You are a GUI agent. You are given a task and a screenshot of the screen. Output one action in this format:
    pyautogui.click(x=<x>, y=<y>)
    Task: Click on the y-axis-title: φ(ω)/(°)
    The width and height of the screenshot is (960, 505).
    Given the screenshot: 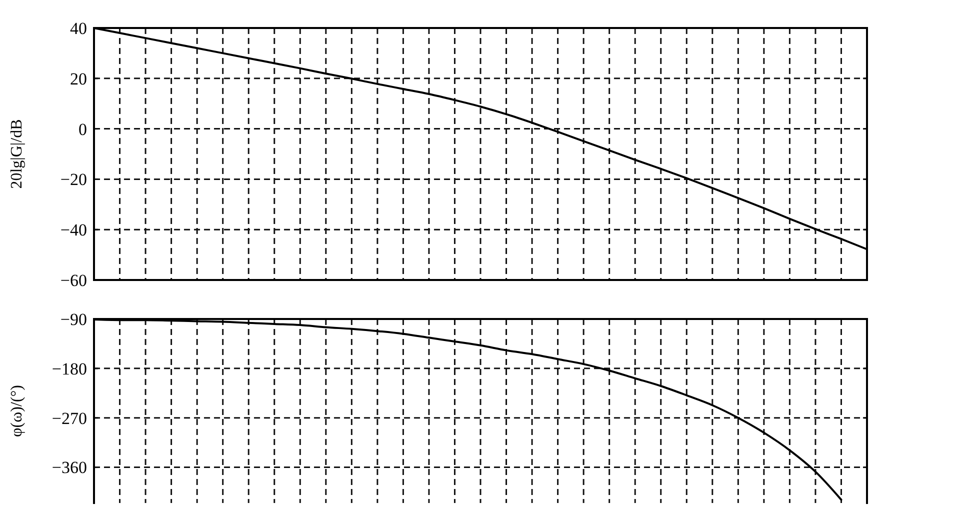 What is the action you would take?
    pyautogui.click(x=17, y=411)
    